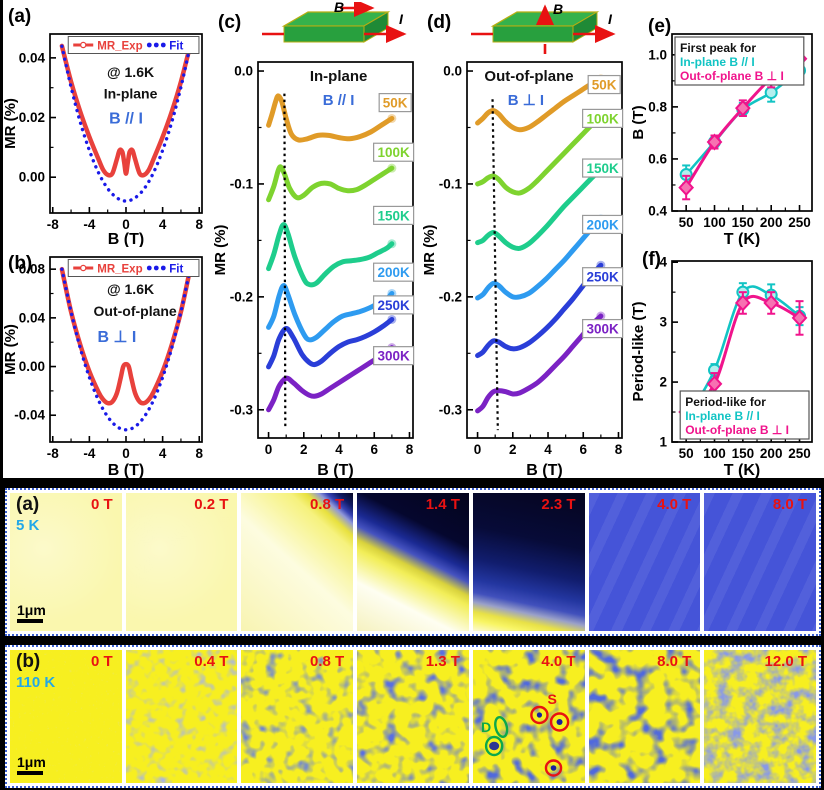  What do you see at coordinates (331, 183) in the screenshot?
I see `series-100K` at bounding box center [331, 183].